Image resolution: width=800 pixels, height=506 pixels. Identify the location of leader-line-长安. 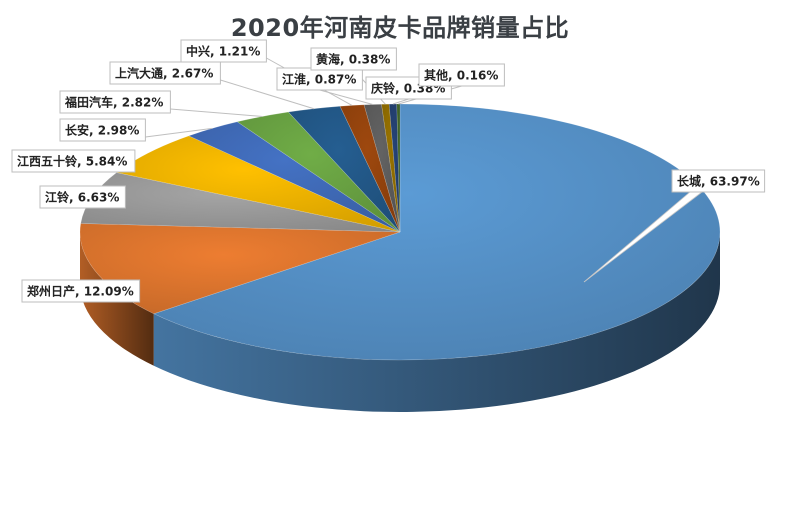
(179, 132).